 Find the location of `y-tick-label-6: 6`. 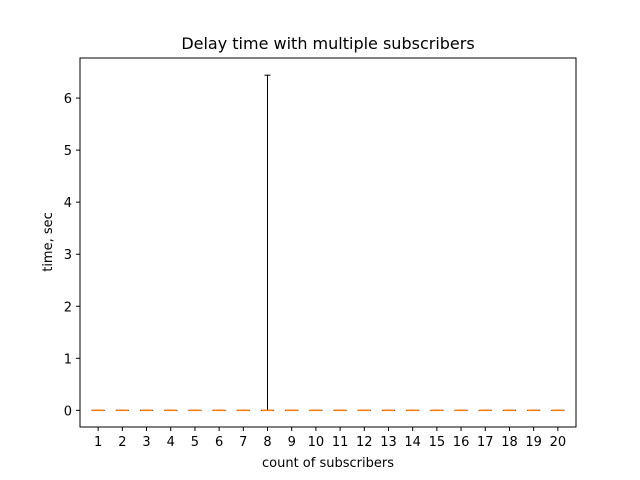

y-tick-label-6: 6 is located at coordinates (68, 99).